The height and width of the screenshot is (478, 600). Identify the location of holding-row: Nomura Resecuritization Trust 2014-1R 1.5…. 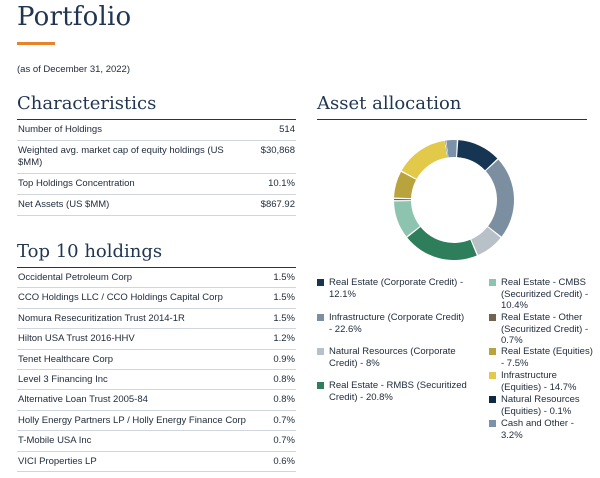
(156, 319).